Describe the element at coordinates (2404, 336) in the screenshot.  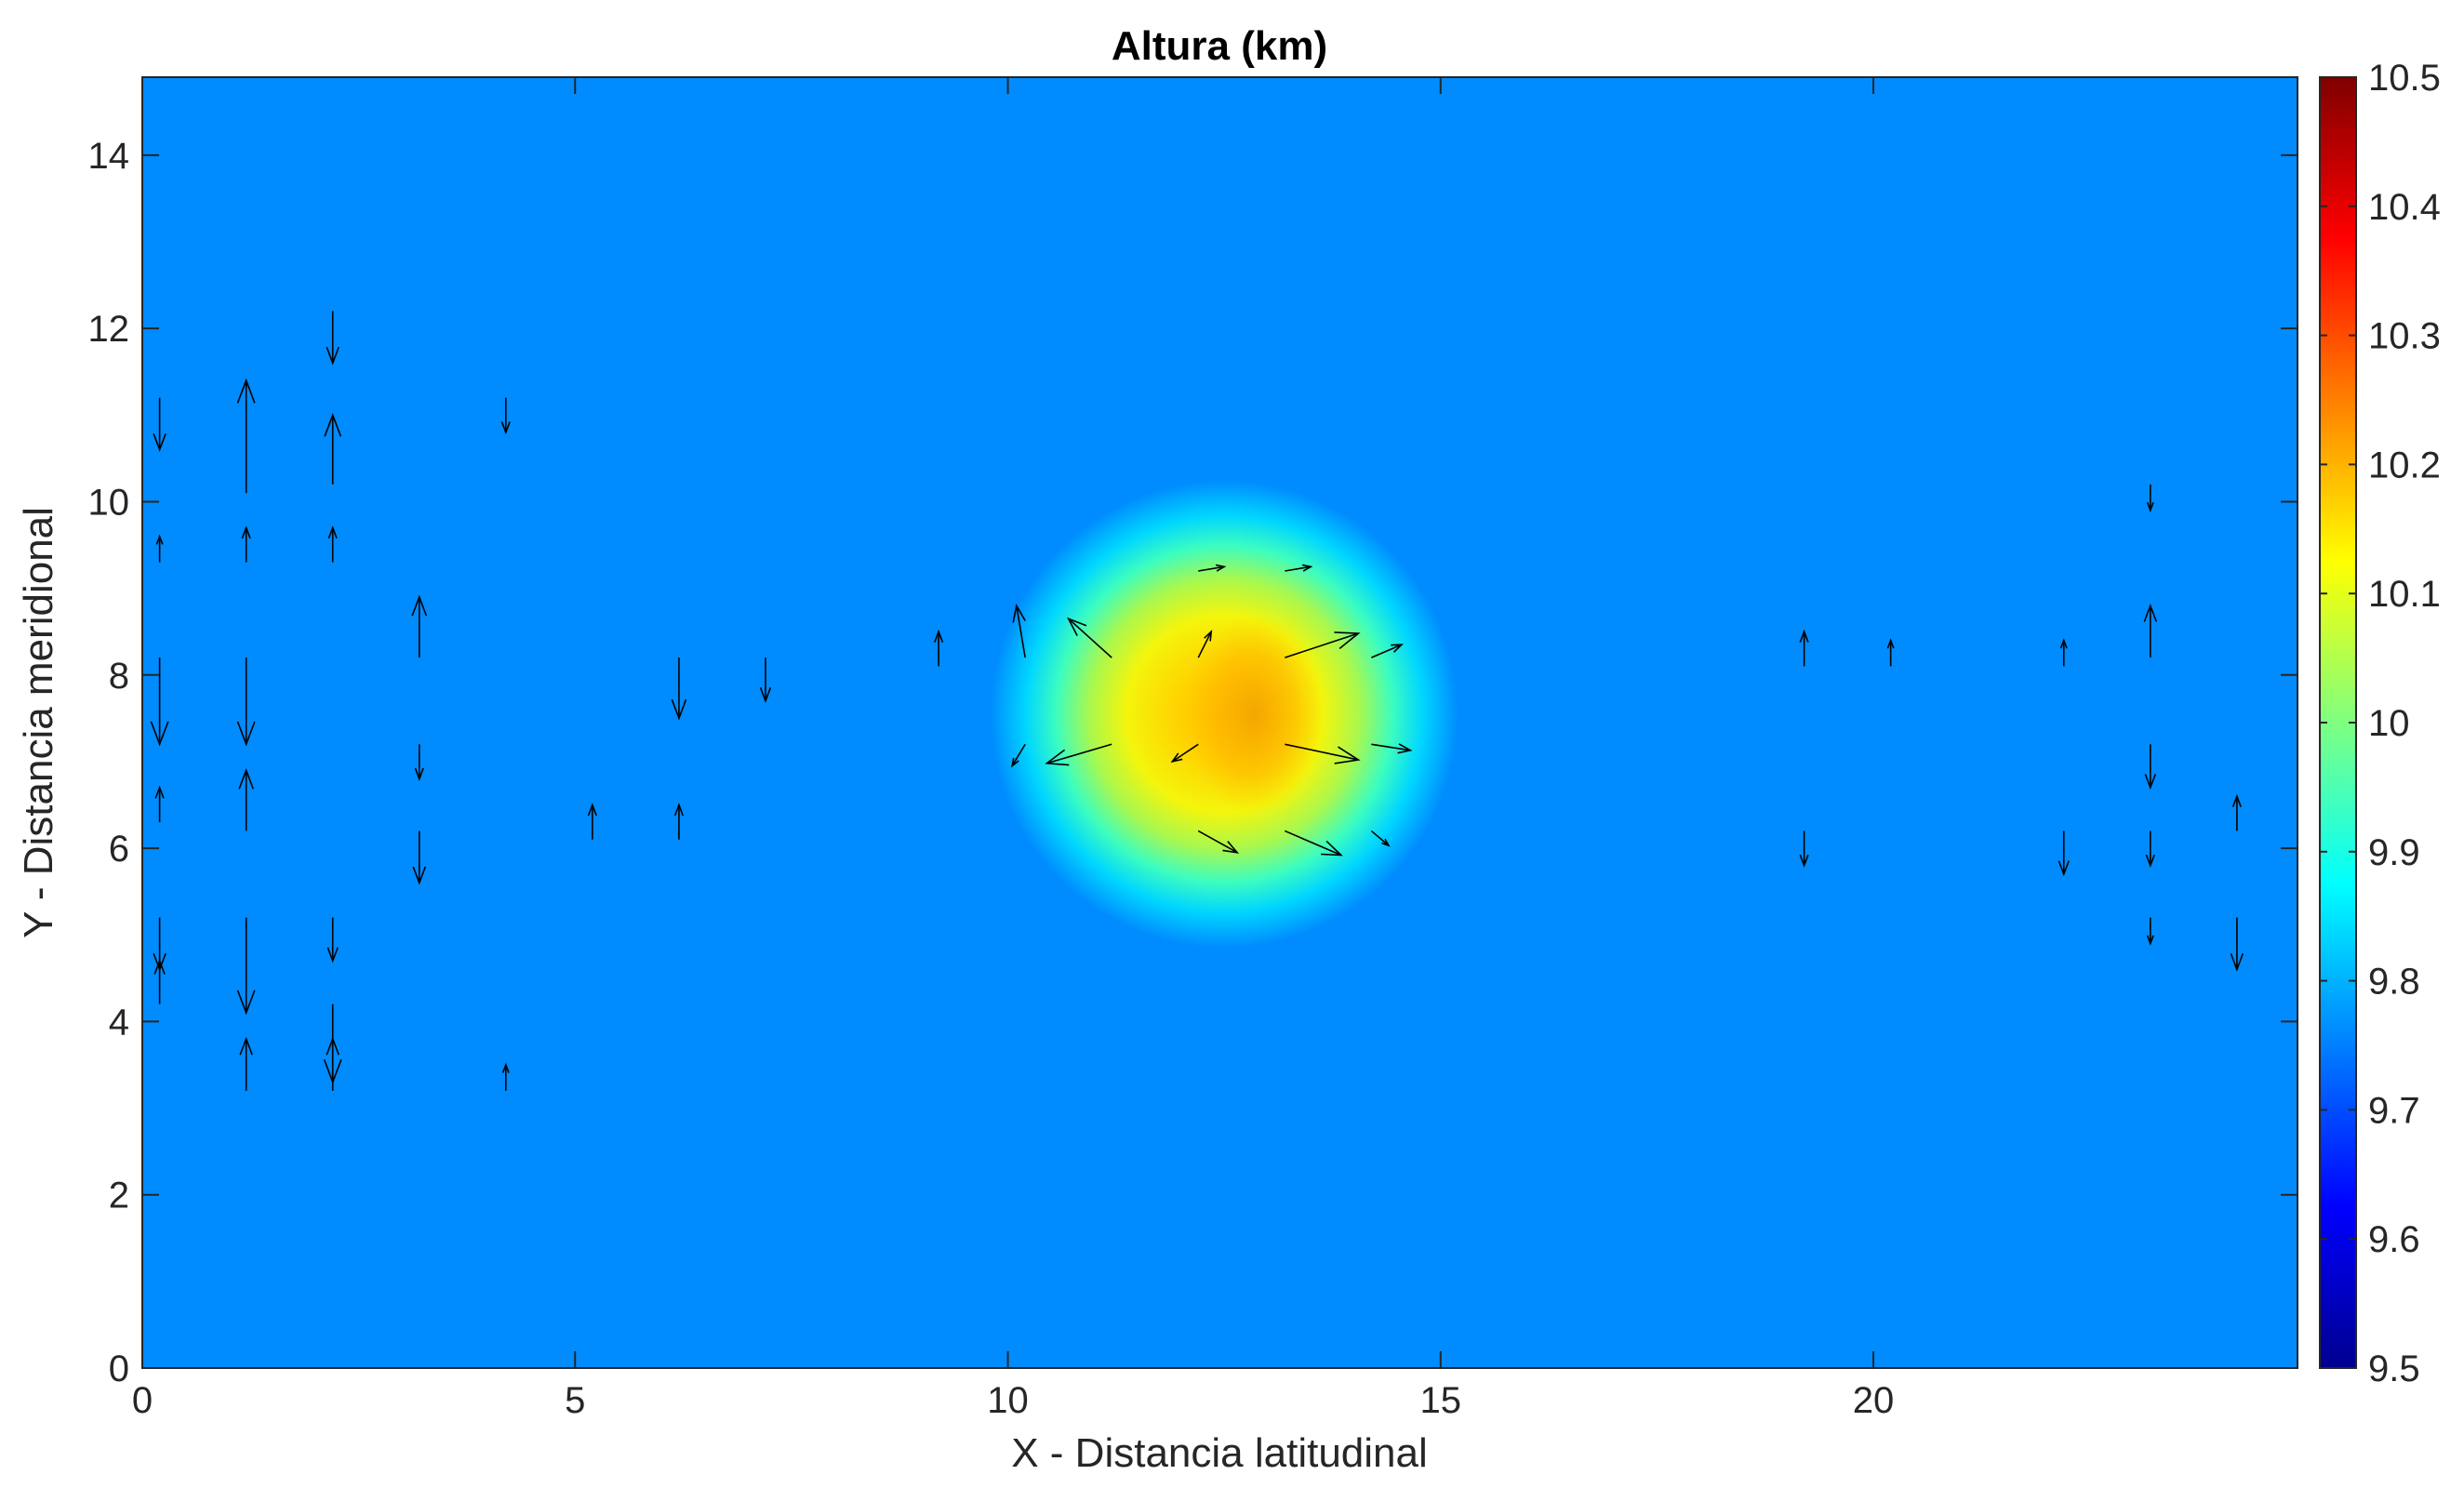
I see `colorbar-tick-label: 10.3` at that location.